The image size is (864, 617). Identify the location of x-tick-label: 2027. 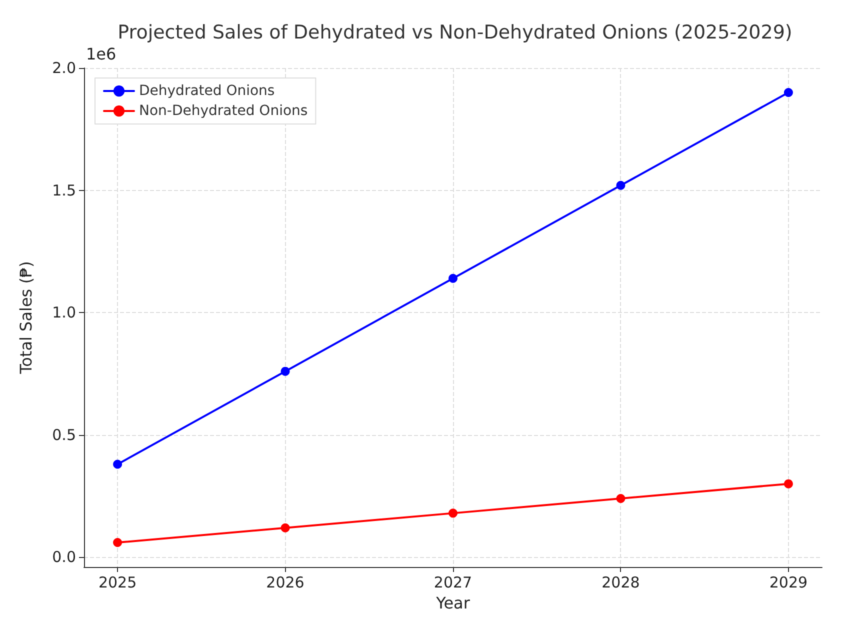
(453, 583).